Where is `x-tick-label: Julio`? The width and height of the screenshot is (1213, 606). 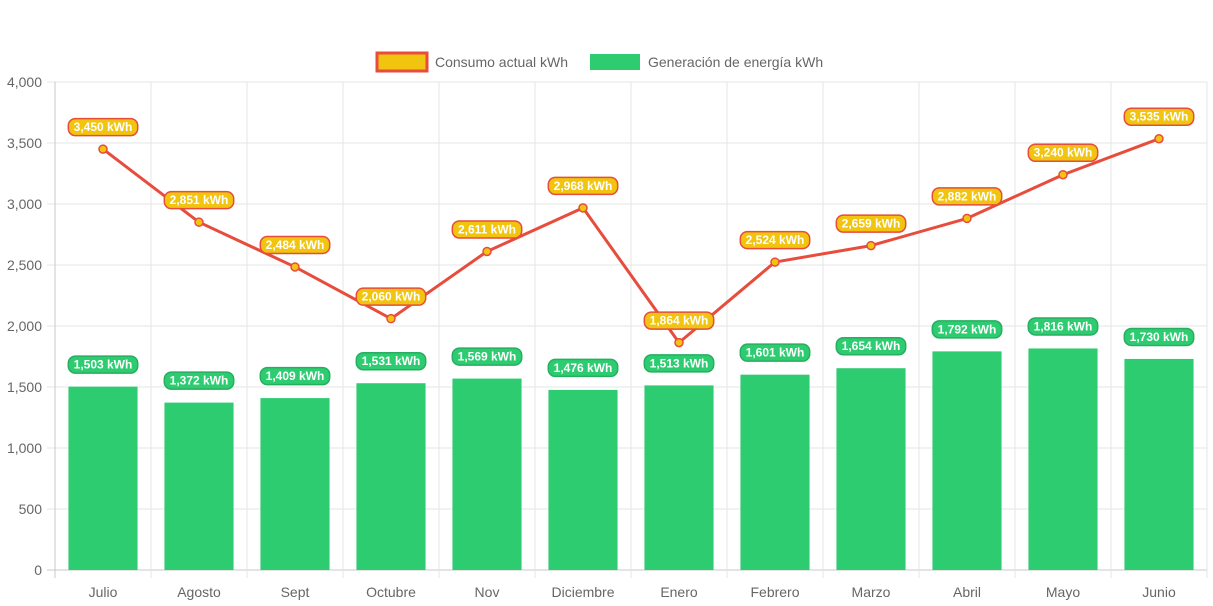 x-tick-label: Julio is located at coordinates (103, 592).